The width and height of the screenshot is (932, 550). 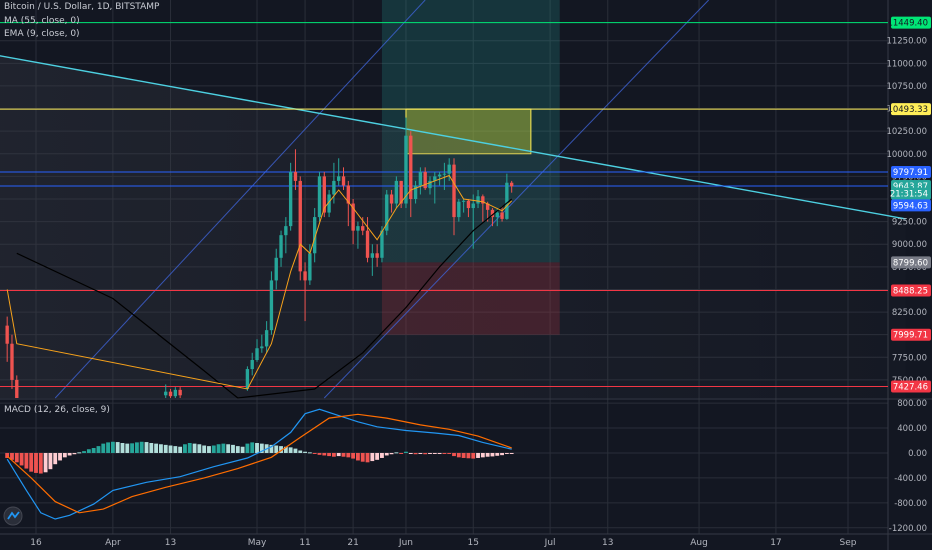 I want to click on time-axis: 16 Apr 13 May 11 21 Jun 15 Jul 13 Aug 17 Sep, so click(x=443, y=543).